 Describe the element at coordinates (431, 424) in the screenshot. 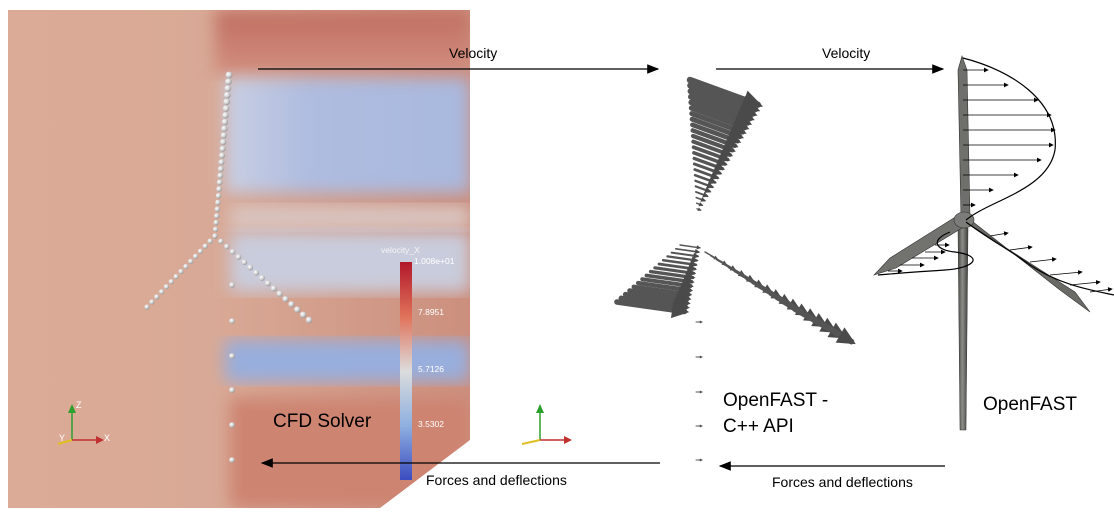

I see `colorbar-tick-3: 3.5302` at that location.